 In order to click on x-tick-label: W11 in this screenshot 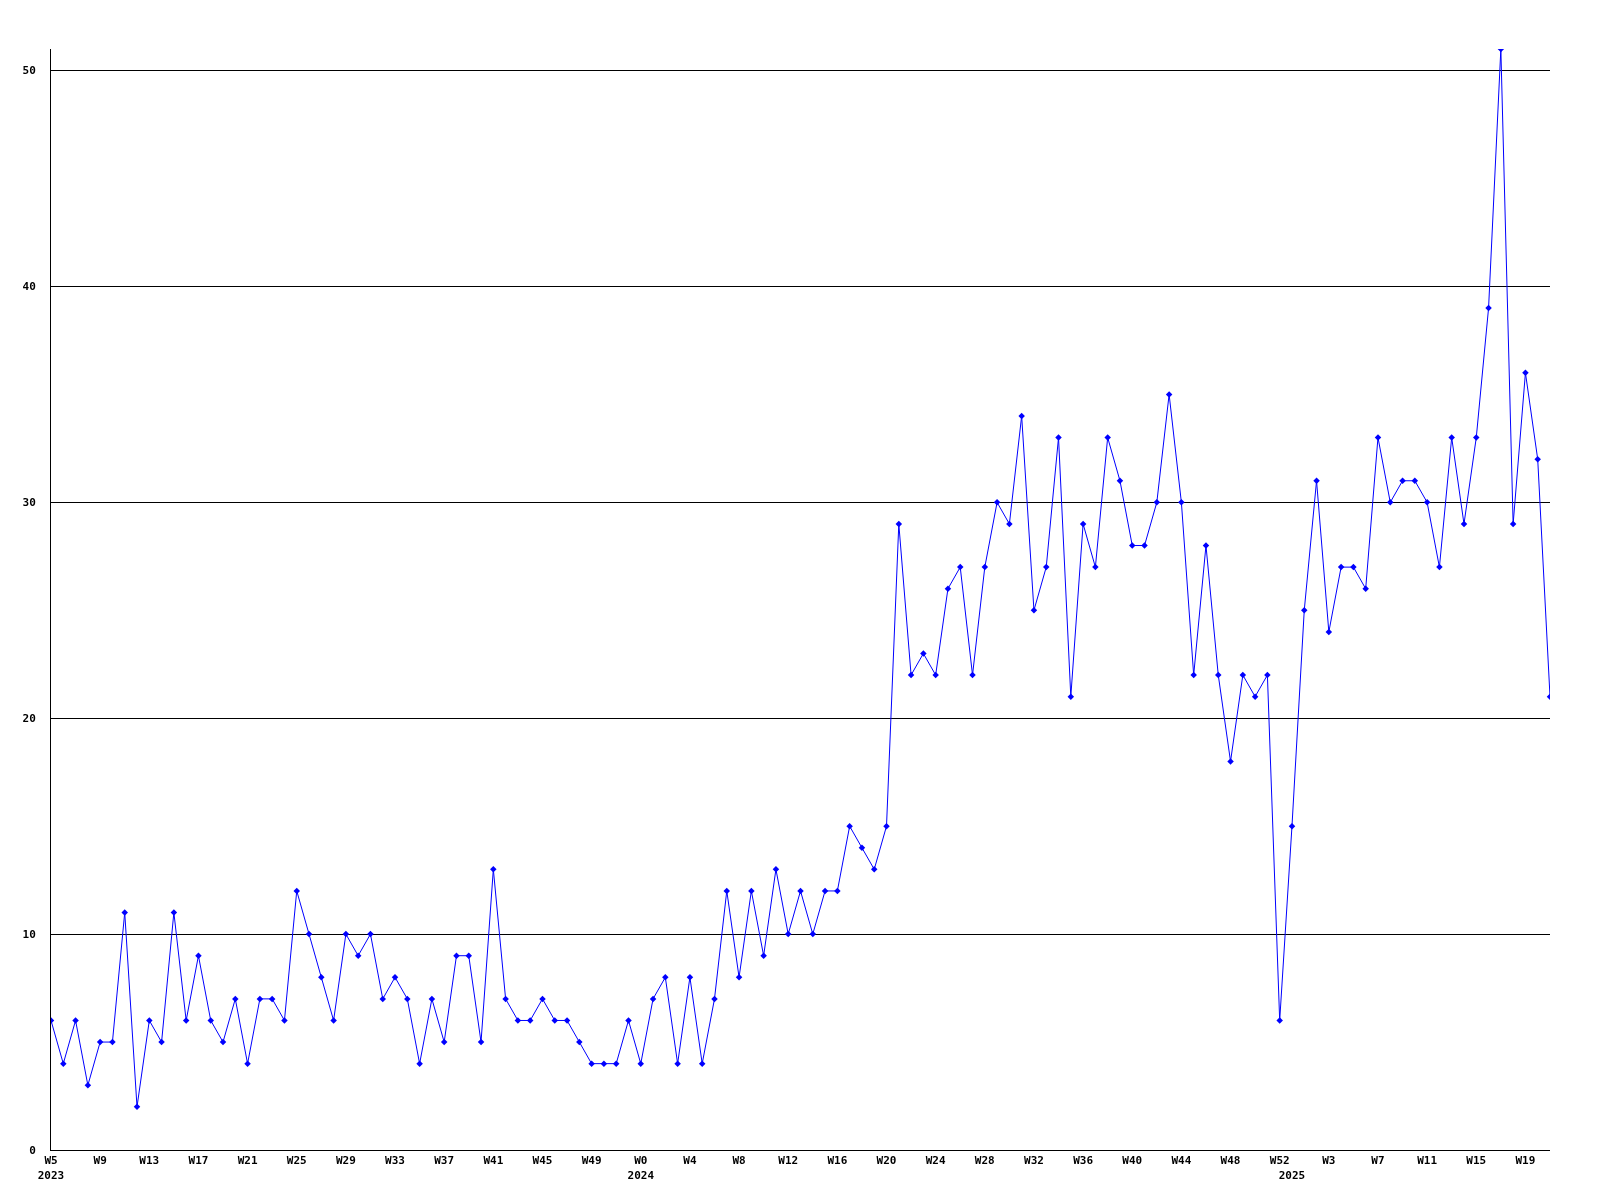, I will do `click(1427, 1161)`.